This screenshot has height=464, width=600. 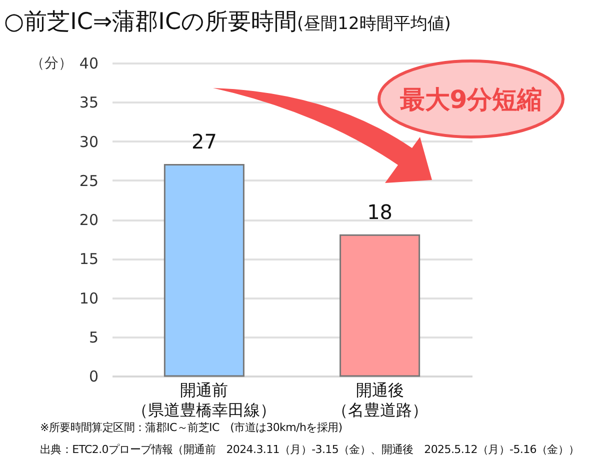 I want to click on x-tick-label: 開通後（名豊道路）, so click(x=380, y=400).